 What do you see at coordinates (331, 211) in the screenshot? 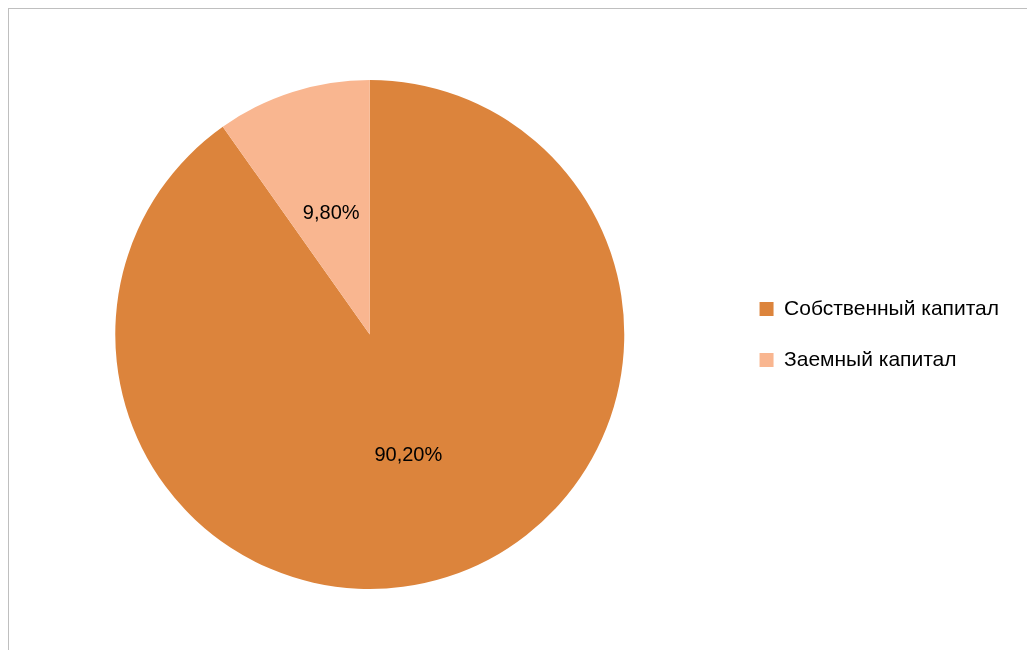
I see `data-label: 9,80%` at bounding box center [331, 211].